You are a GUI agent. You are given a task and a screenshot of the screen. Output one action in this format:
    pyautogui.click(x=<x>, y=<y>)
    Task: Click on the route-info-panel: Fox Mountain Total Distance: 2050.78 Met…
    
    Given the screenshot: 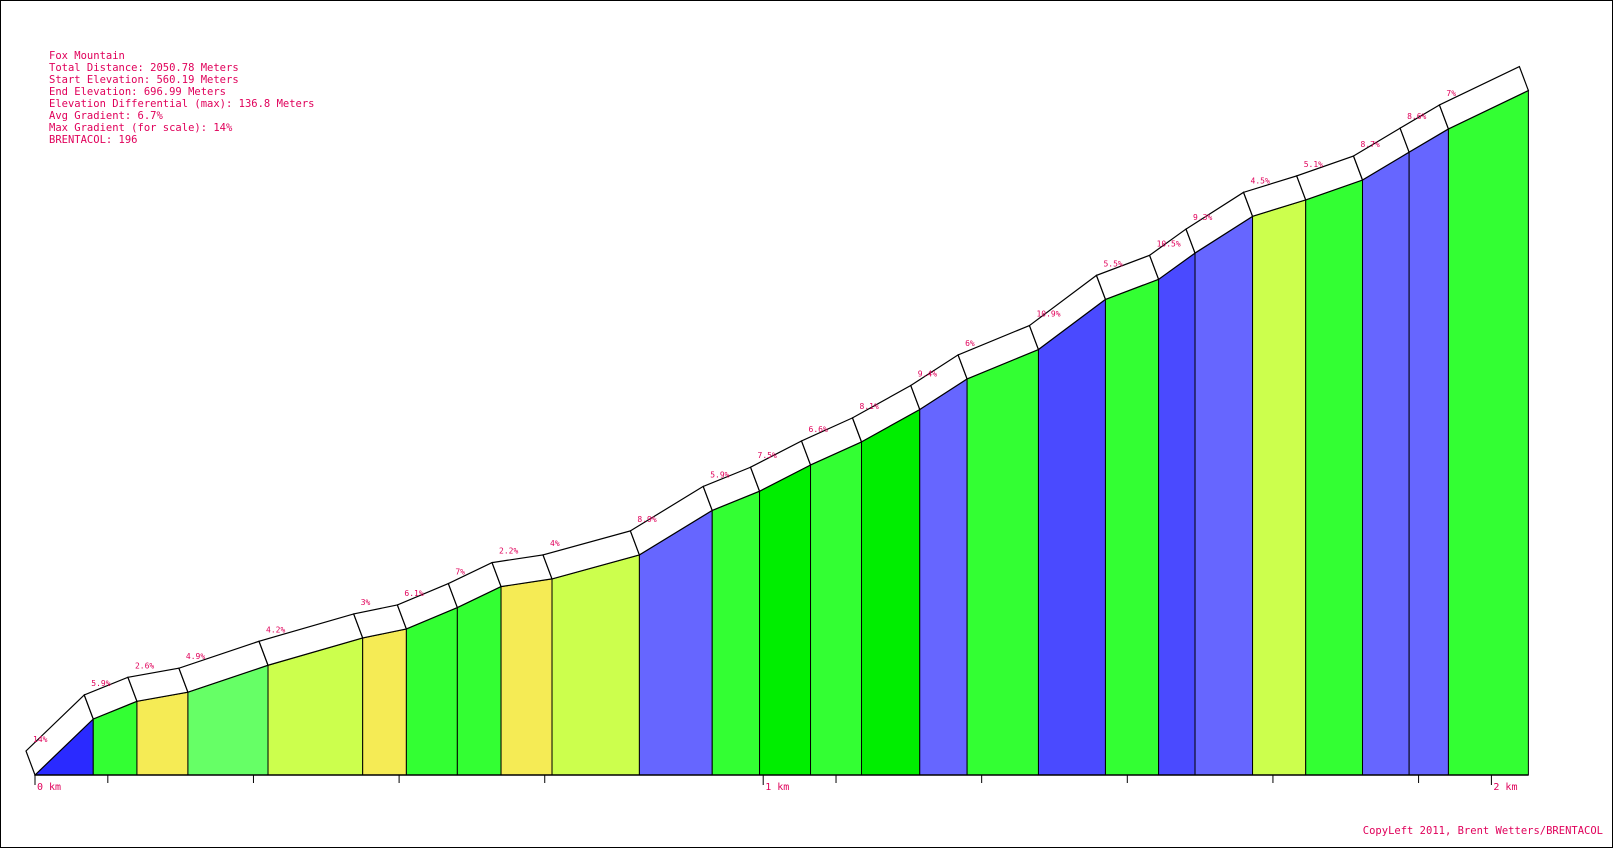 What is the action you would take?
    pyautogui.click(x=182, y=98)
    